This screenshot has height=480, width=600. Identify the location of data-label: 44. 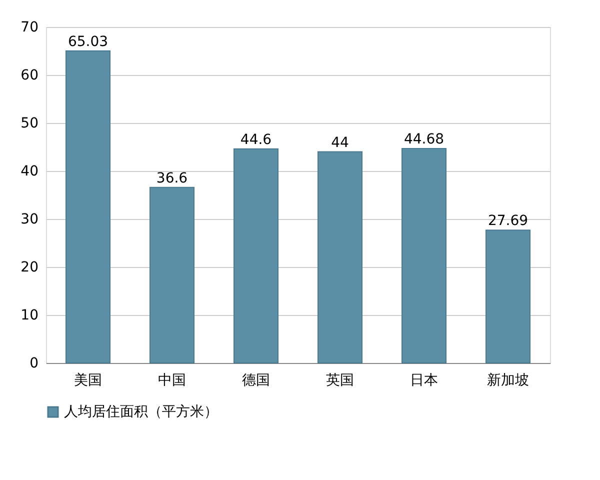
(340, 142).